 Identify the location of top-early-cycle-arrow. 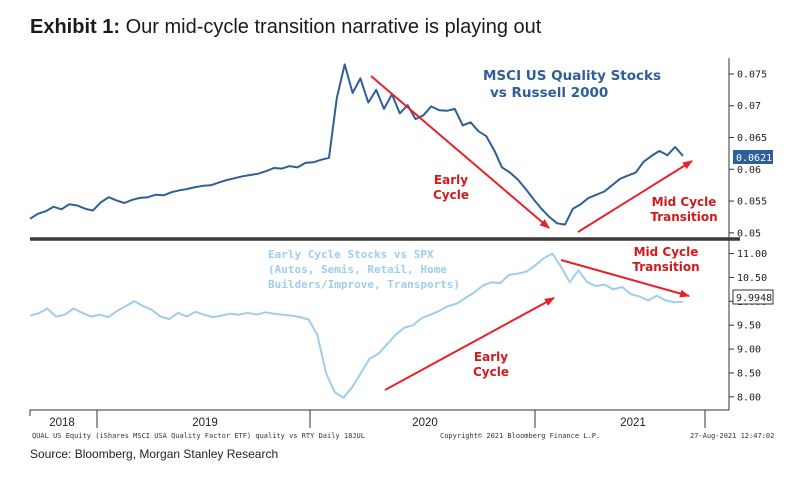
(460, 152).